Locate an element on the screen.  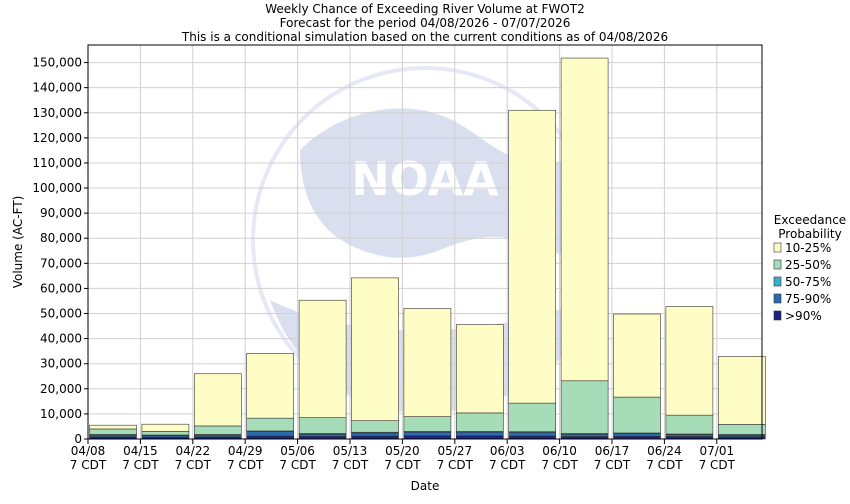
legend-label: 10-25% is located at coordinates (808, 248).